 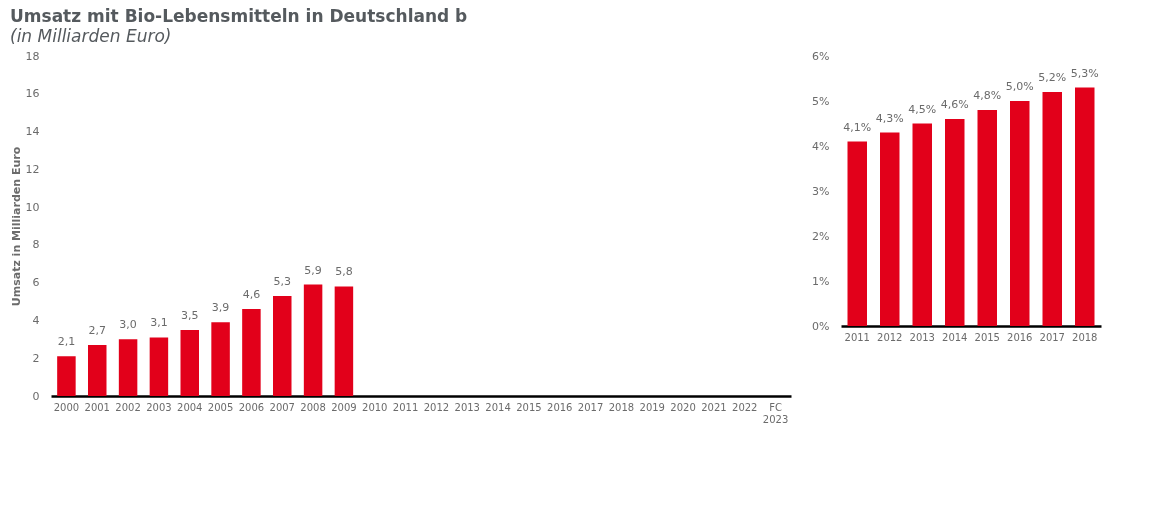 I want to click on x-tick-label: 2022, so click(x=745, y=407).